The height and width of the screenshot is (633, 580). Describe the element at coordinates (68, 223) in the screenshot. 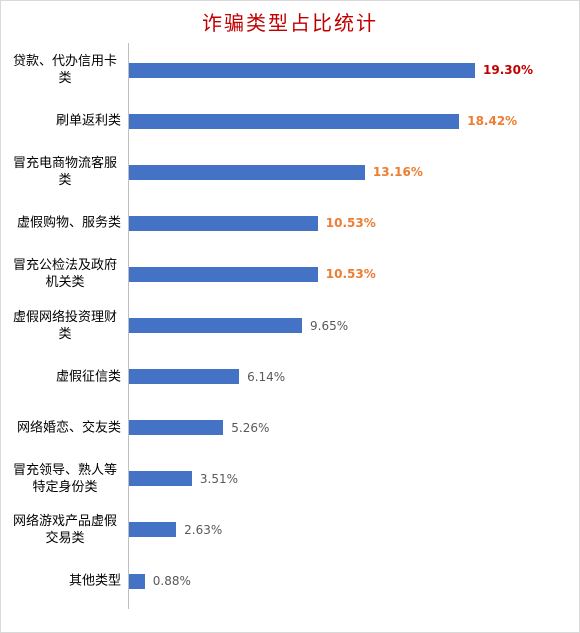

I see `category-label: 虚假购物、服务类` at that location.